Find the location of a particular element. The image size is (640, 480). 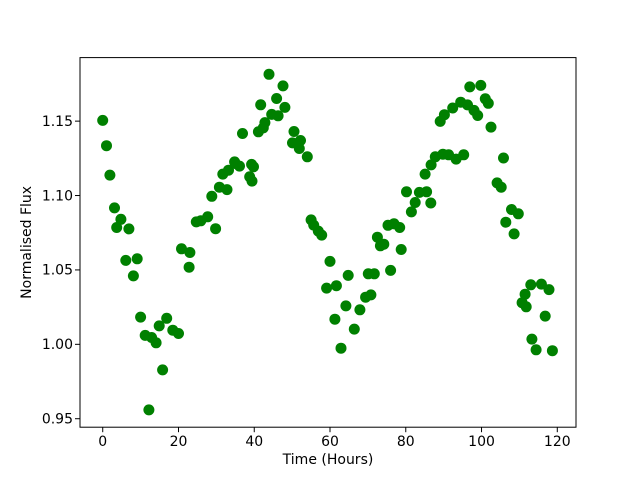

x-axis-label: Time (Hours) is located at coordinates (328, 460).